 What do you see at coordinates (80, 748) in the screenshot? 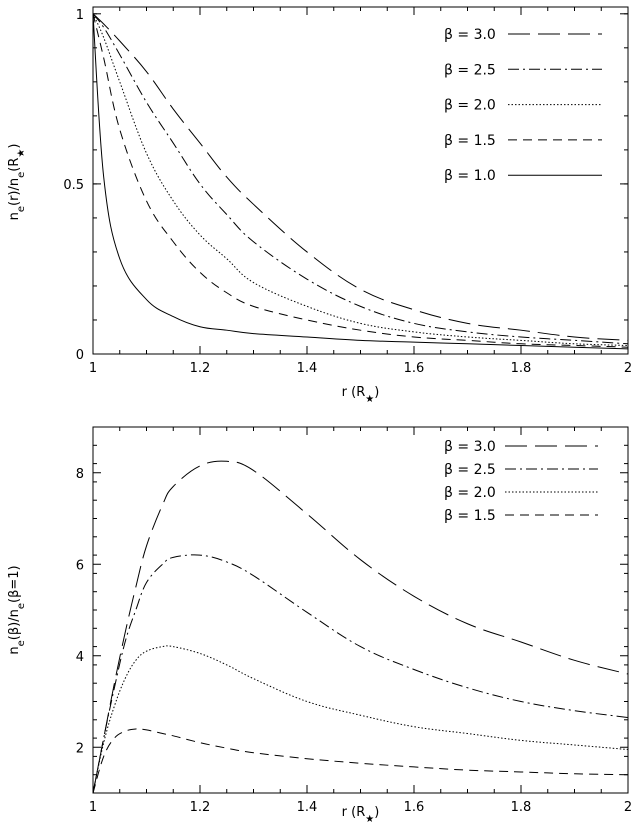
I see `y-tick-label: 2` at bounding box center [80, 748].